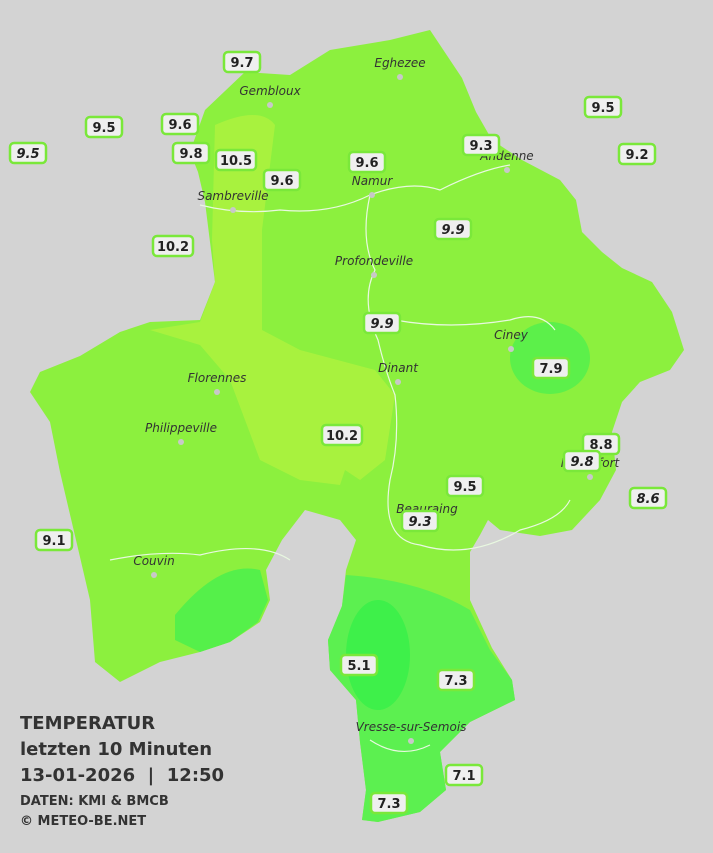 The width and height of the screenshot is (713, 853). I want to click on city-name: Profondeville, so click(374, 261).